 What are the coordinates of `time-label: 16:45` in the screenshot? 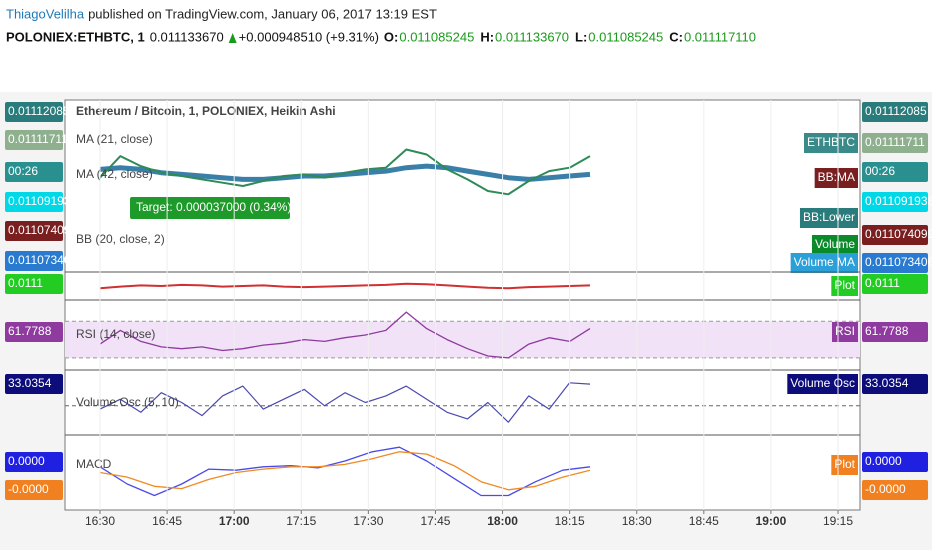 It's located at (167, 521).